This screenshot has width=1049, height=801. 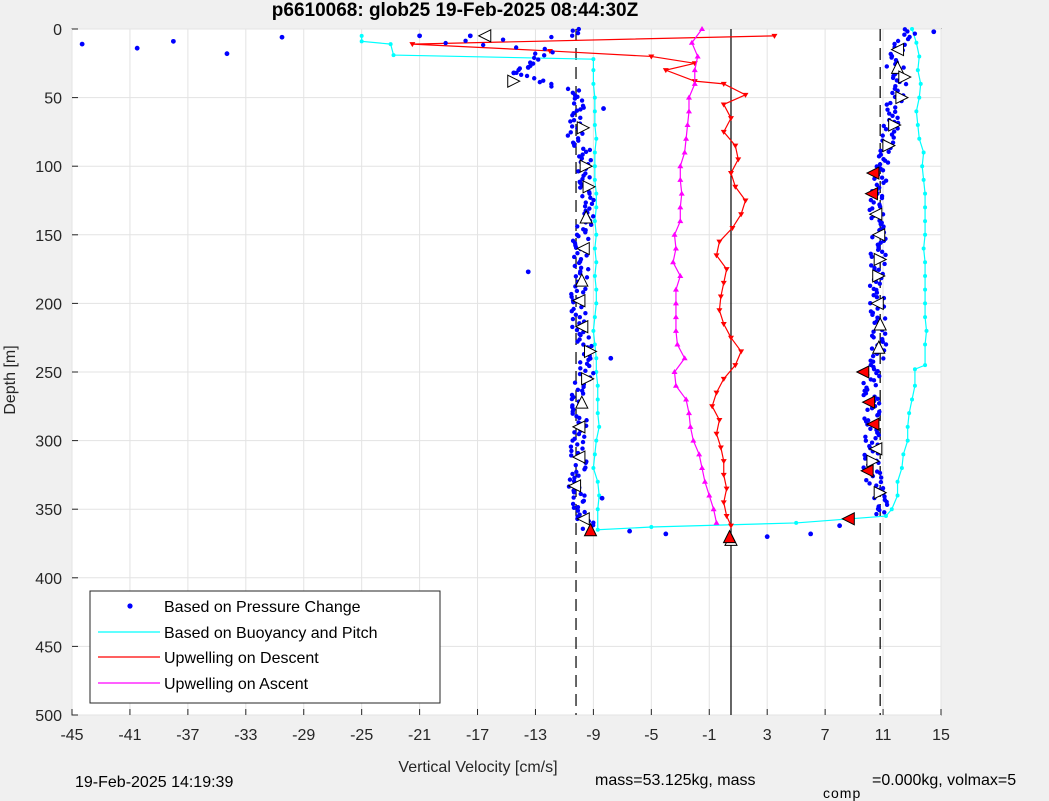 What do you see at coordinates (651, 735) in the screenshot?
I see `x-tick-label: -5` at bounding box center [651, 735].